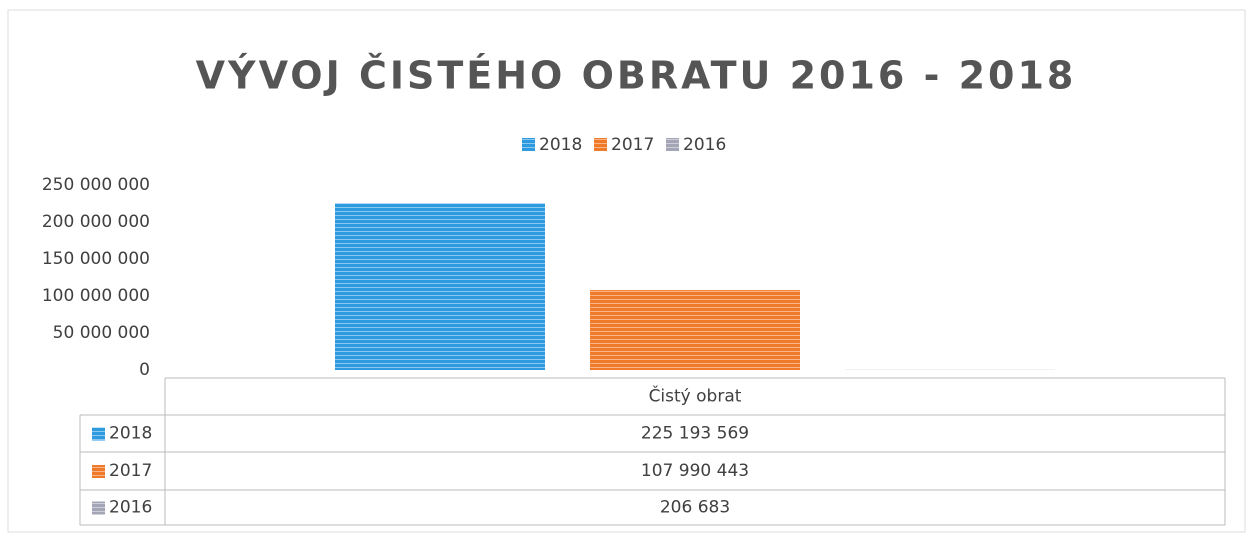  What do you see at coordinates (632, 145) in the screenshot?
I see `legend-label: 2017` at bounding box center [632, 145].